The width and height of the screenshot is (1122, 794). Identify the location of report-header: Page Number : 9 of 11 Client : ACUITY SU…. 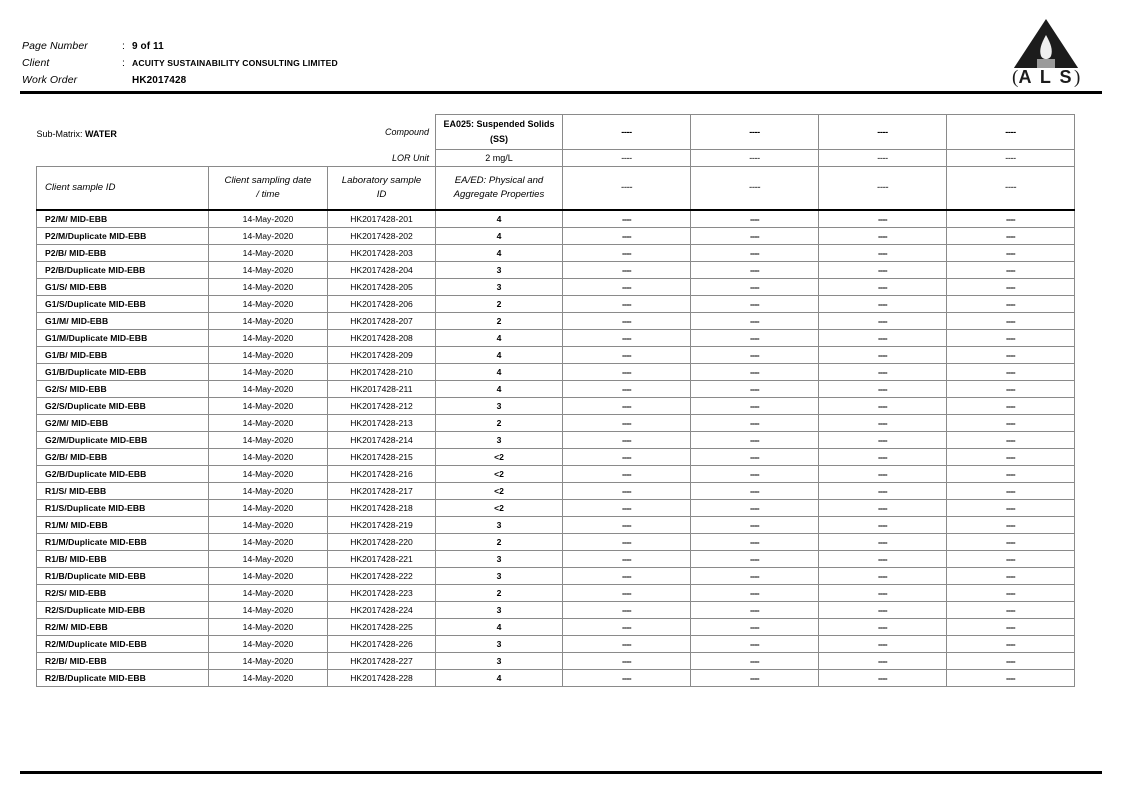
(502, 65).